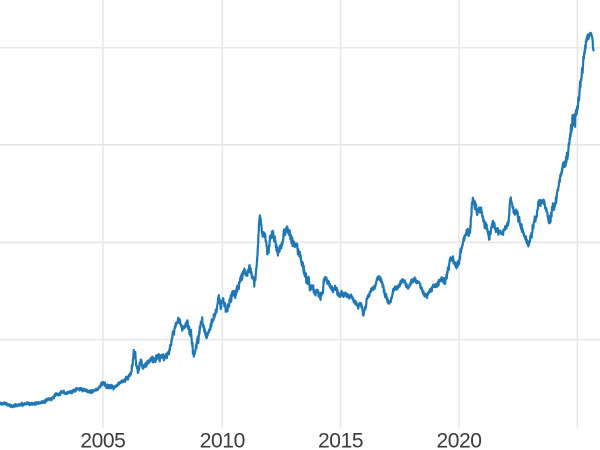 This screenshot has width=600, height=450. I want to click on svg-text: 2010, so click(222, 439).